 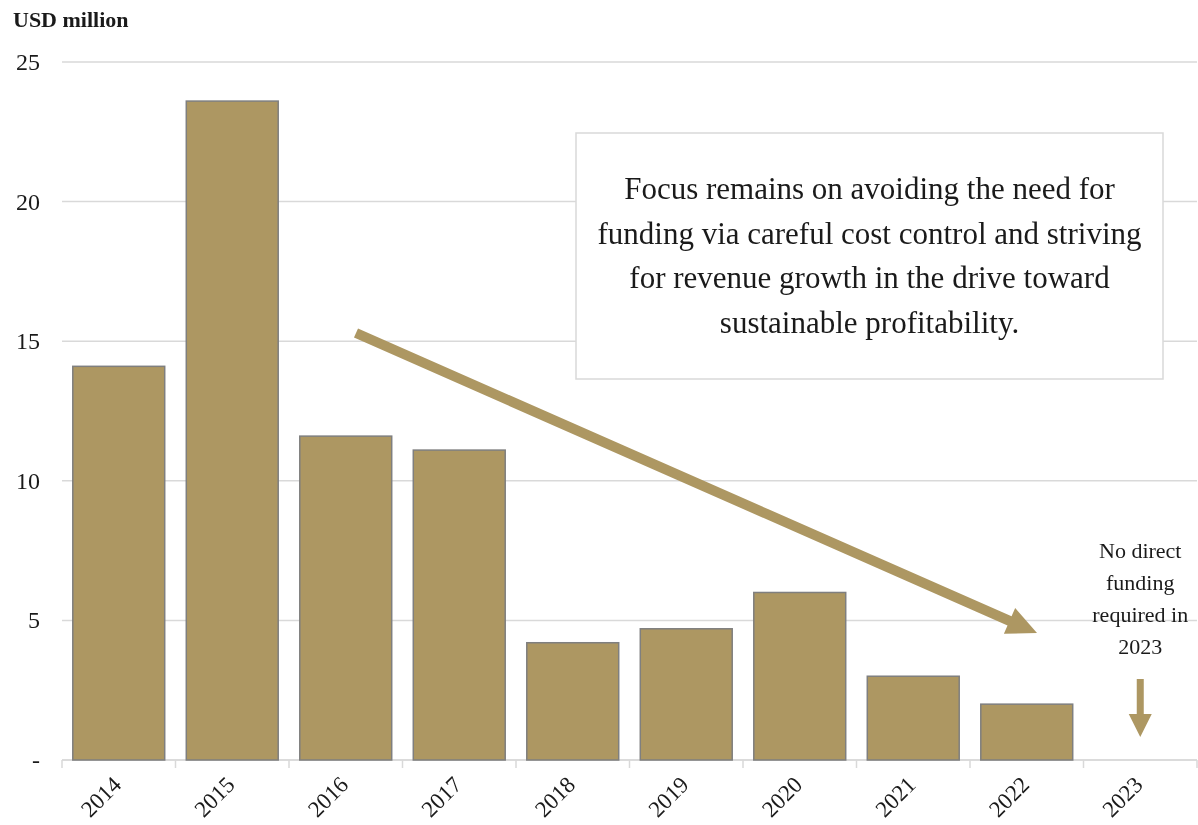 I want to click on y-tick-label: 20, so click(x=28, y=201).